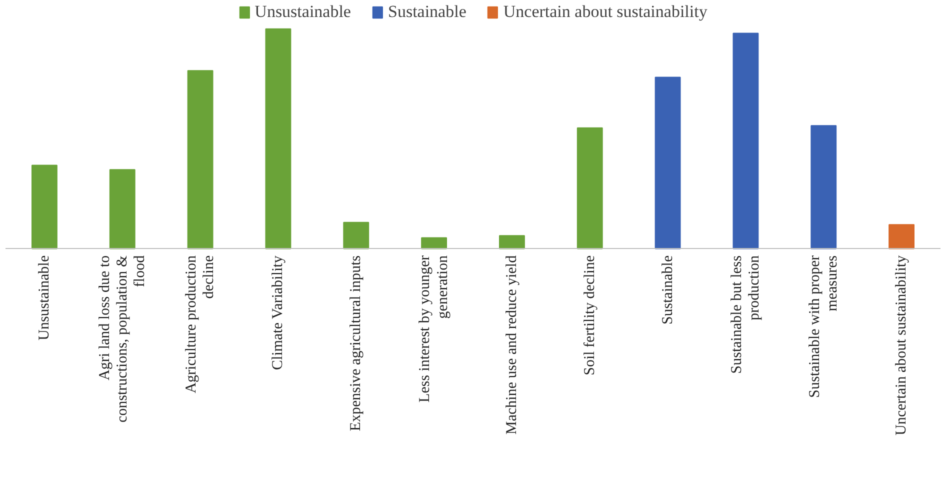 This screenshot has height=495, width=951. What do you see at coordinates (44, 297) in the screenshot?
I see `x-tick-label: Unsustainable` at bounding box center [44, 297].